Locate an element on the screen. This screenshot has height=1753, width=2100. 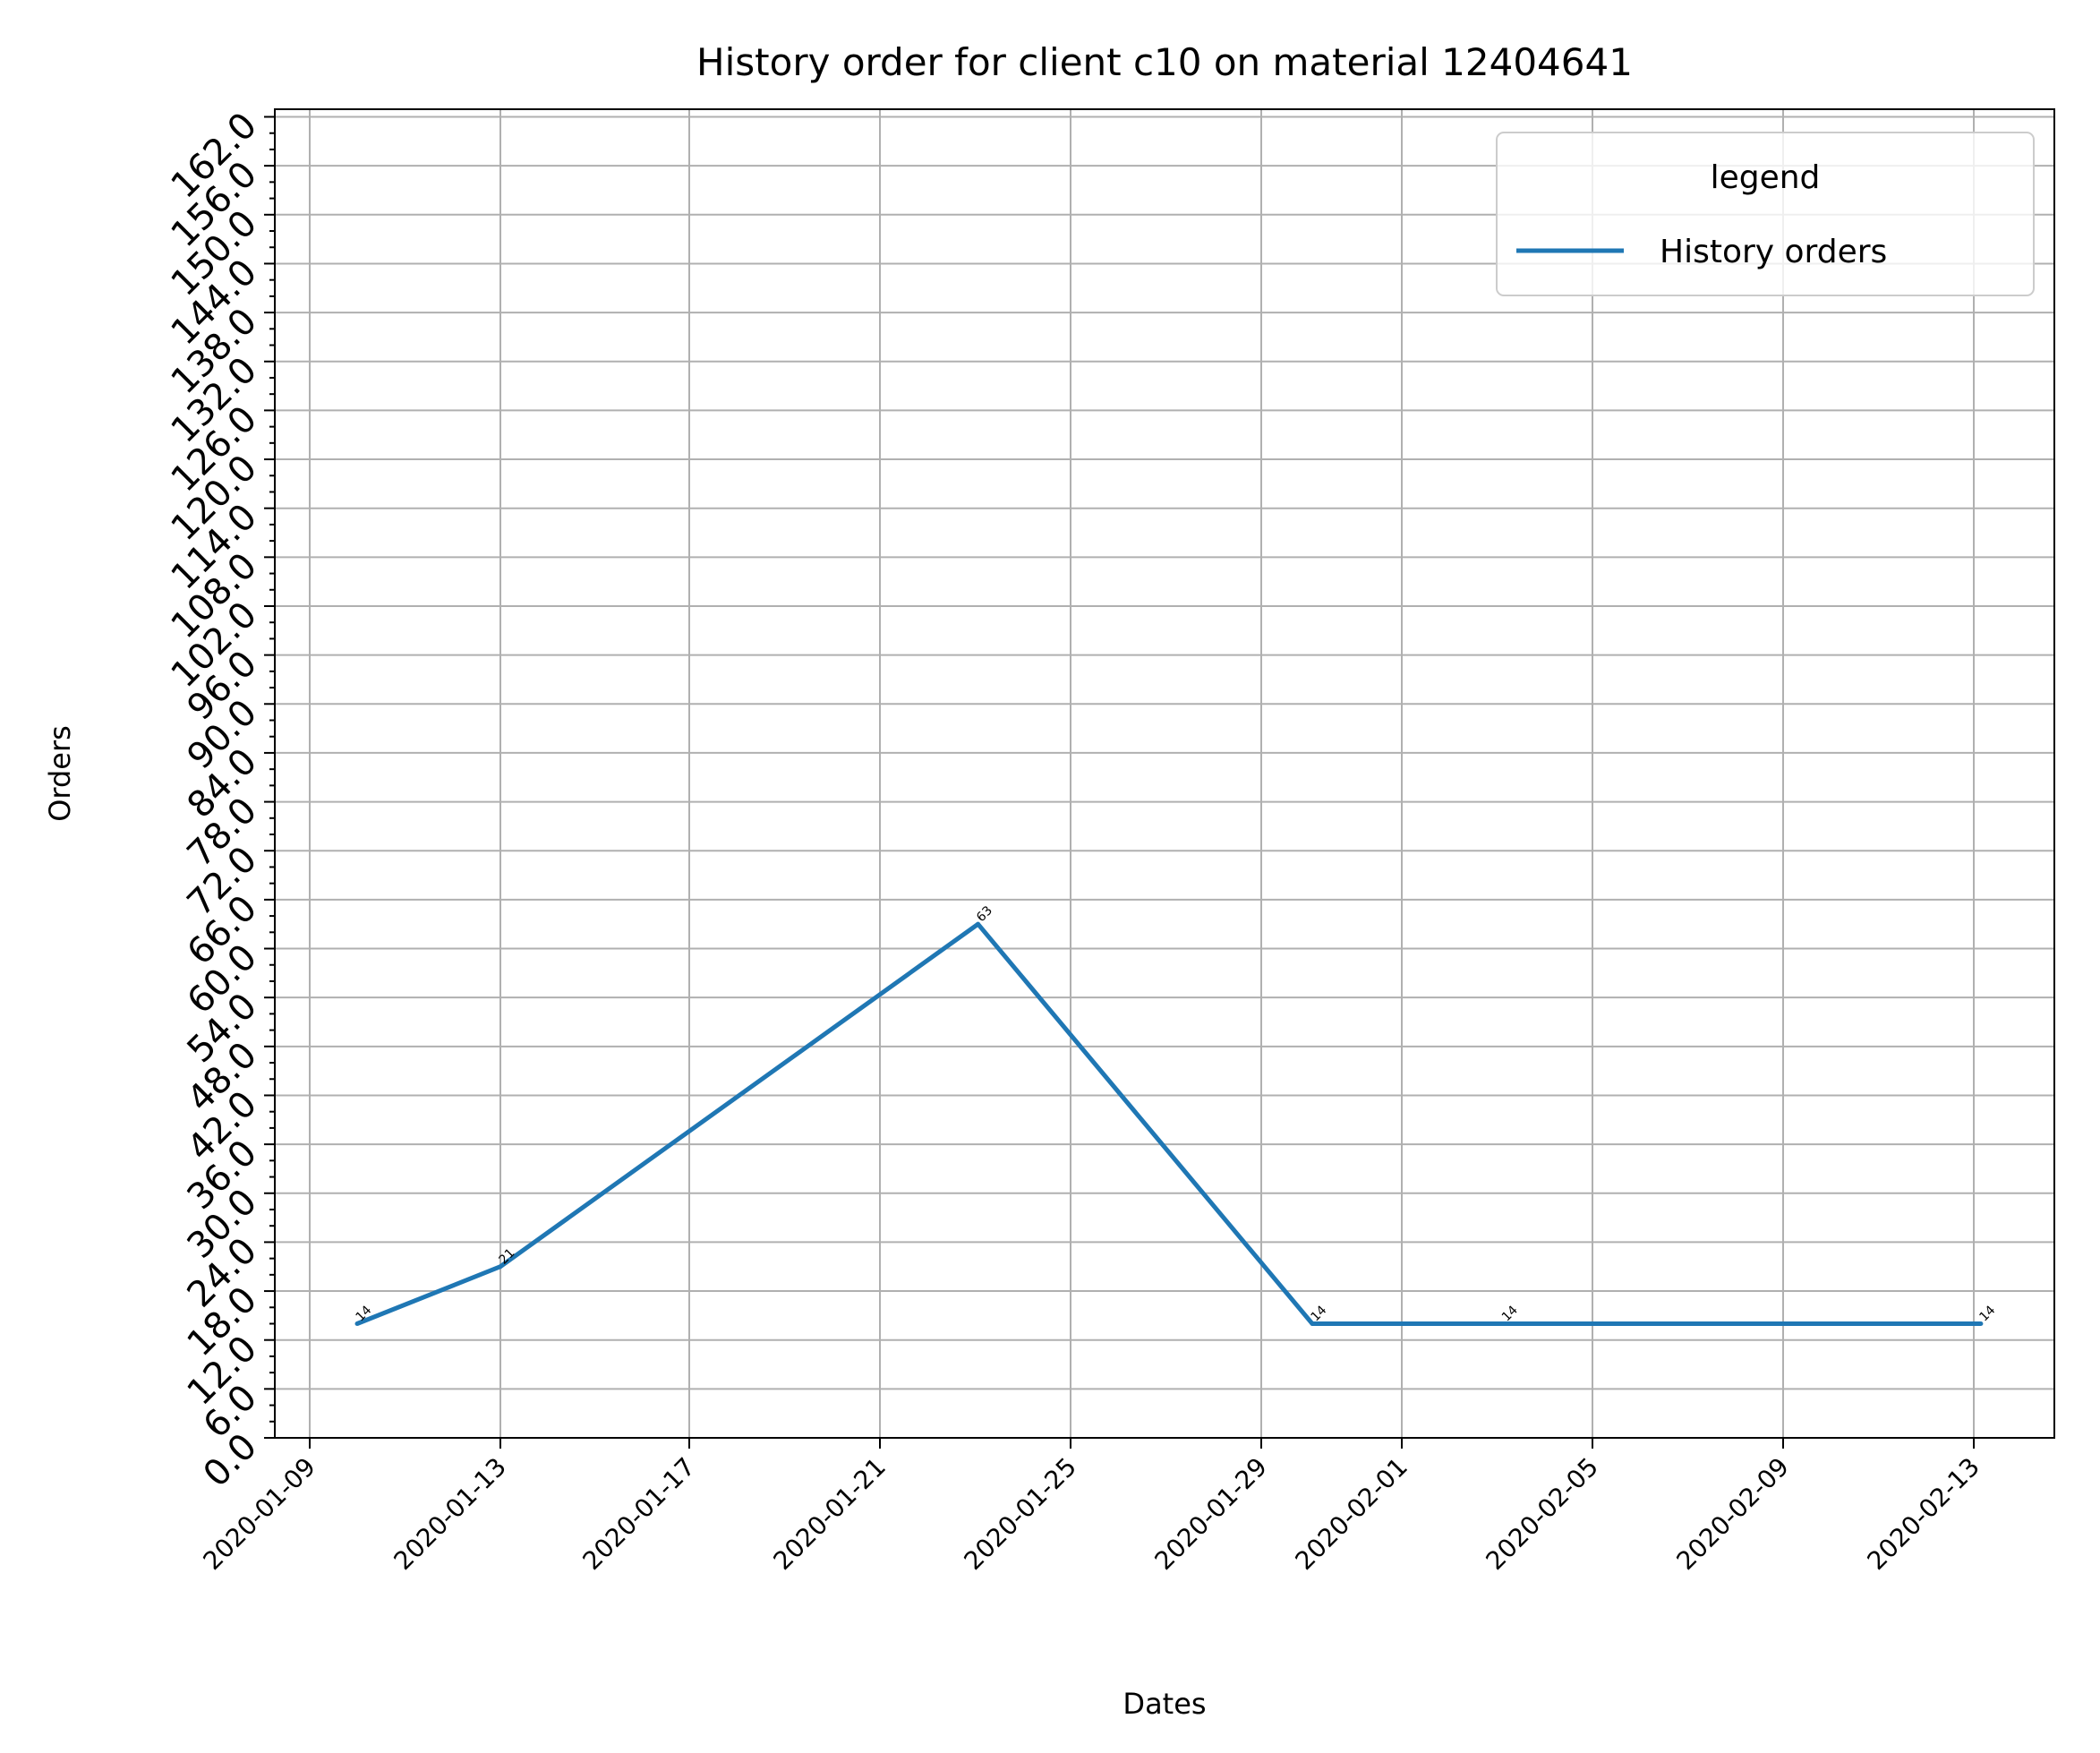
legend: legend History orders is located at coordinates (1765, 214).